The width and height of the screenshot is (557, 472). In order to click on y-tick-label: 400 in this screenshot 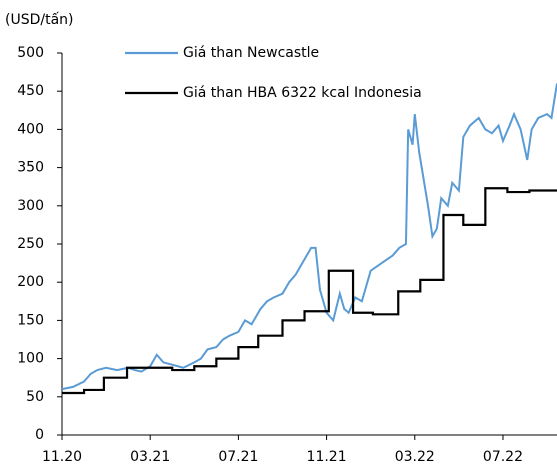, I will do `click(30, 129)`.